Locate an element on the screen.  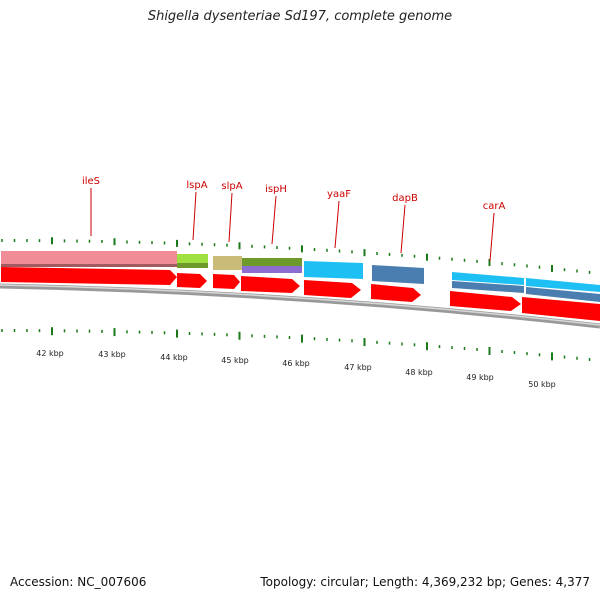
scale-label-43: 43 kbp is located at coordinates (112, 354).